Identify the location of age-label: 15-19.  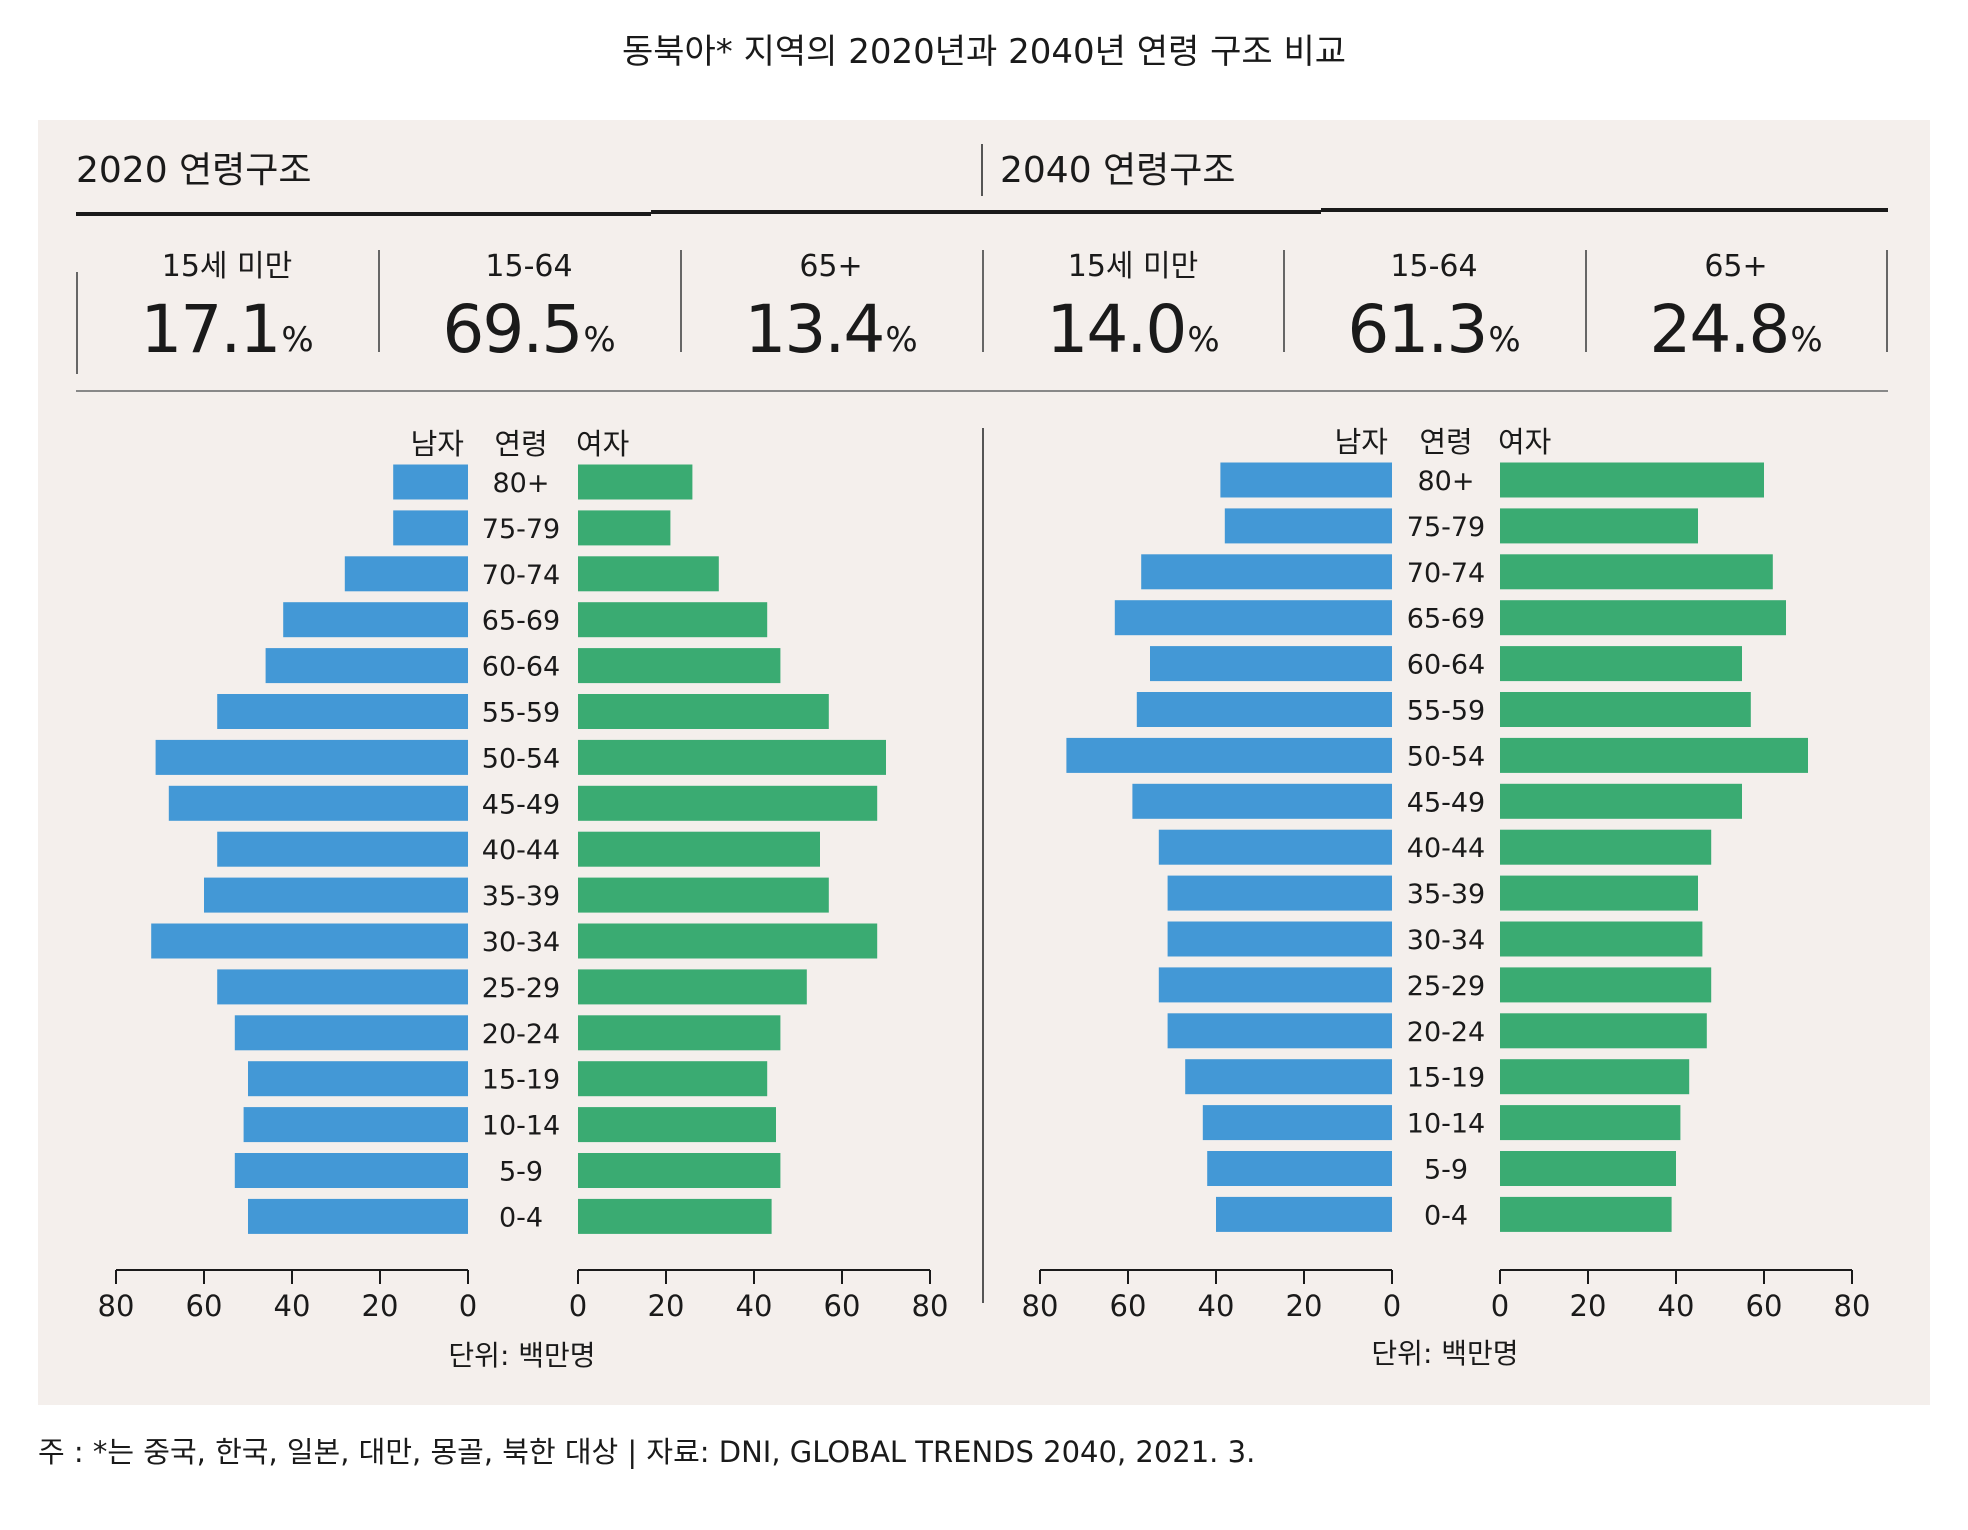
(1446, 1078).